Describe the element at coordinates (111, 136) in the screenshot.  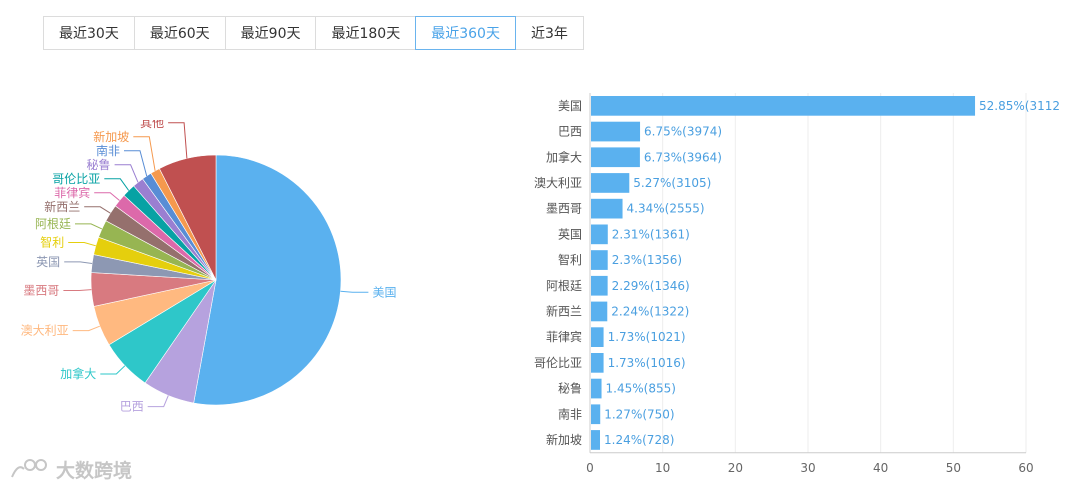
I see `pie-slice-label: 新加坡` at that location.